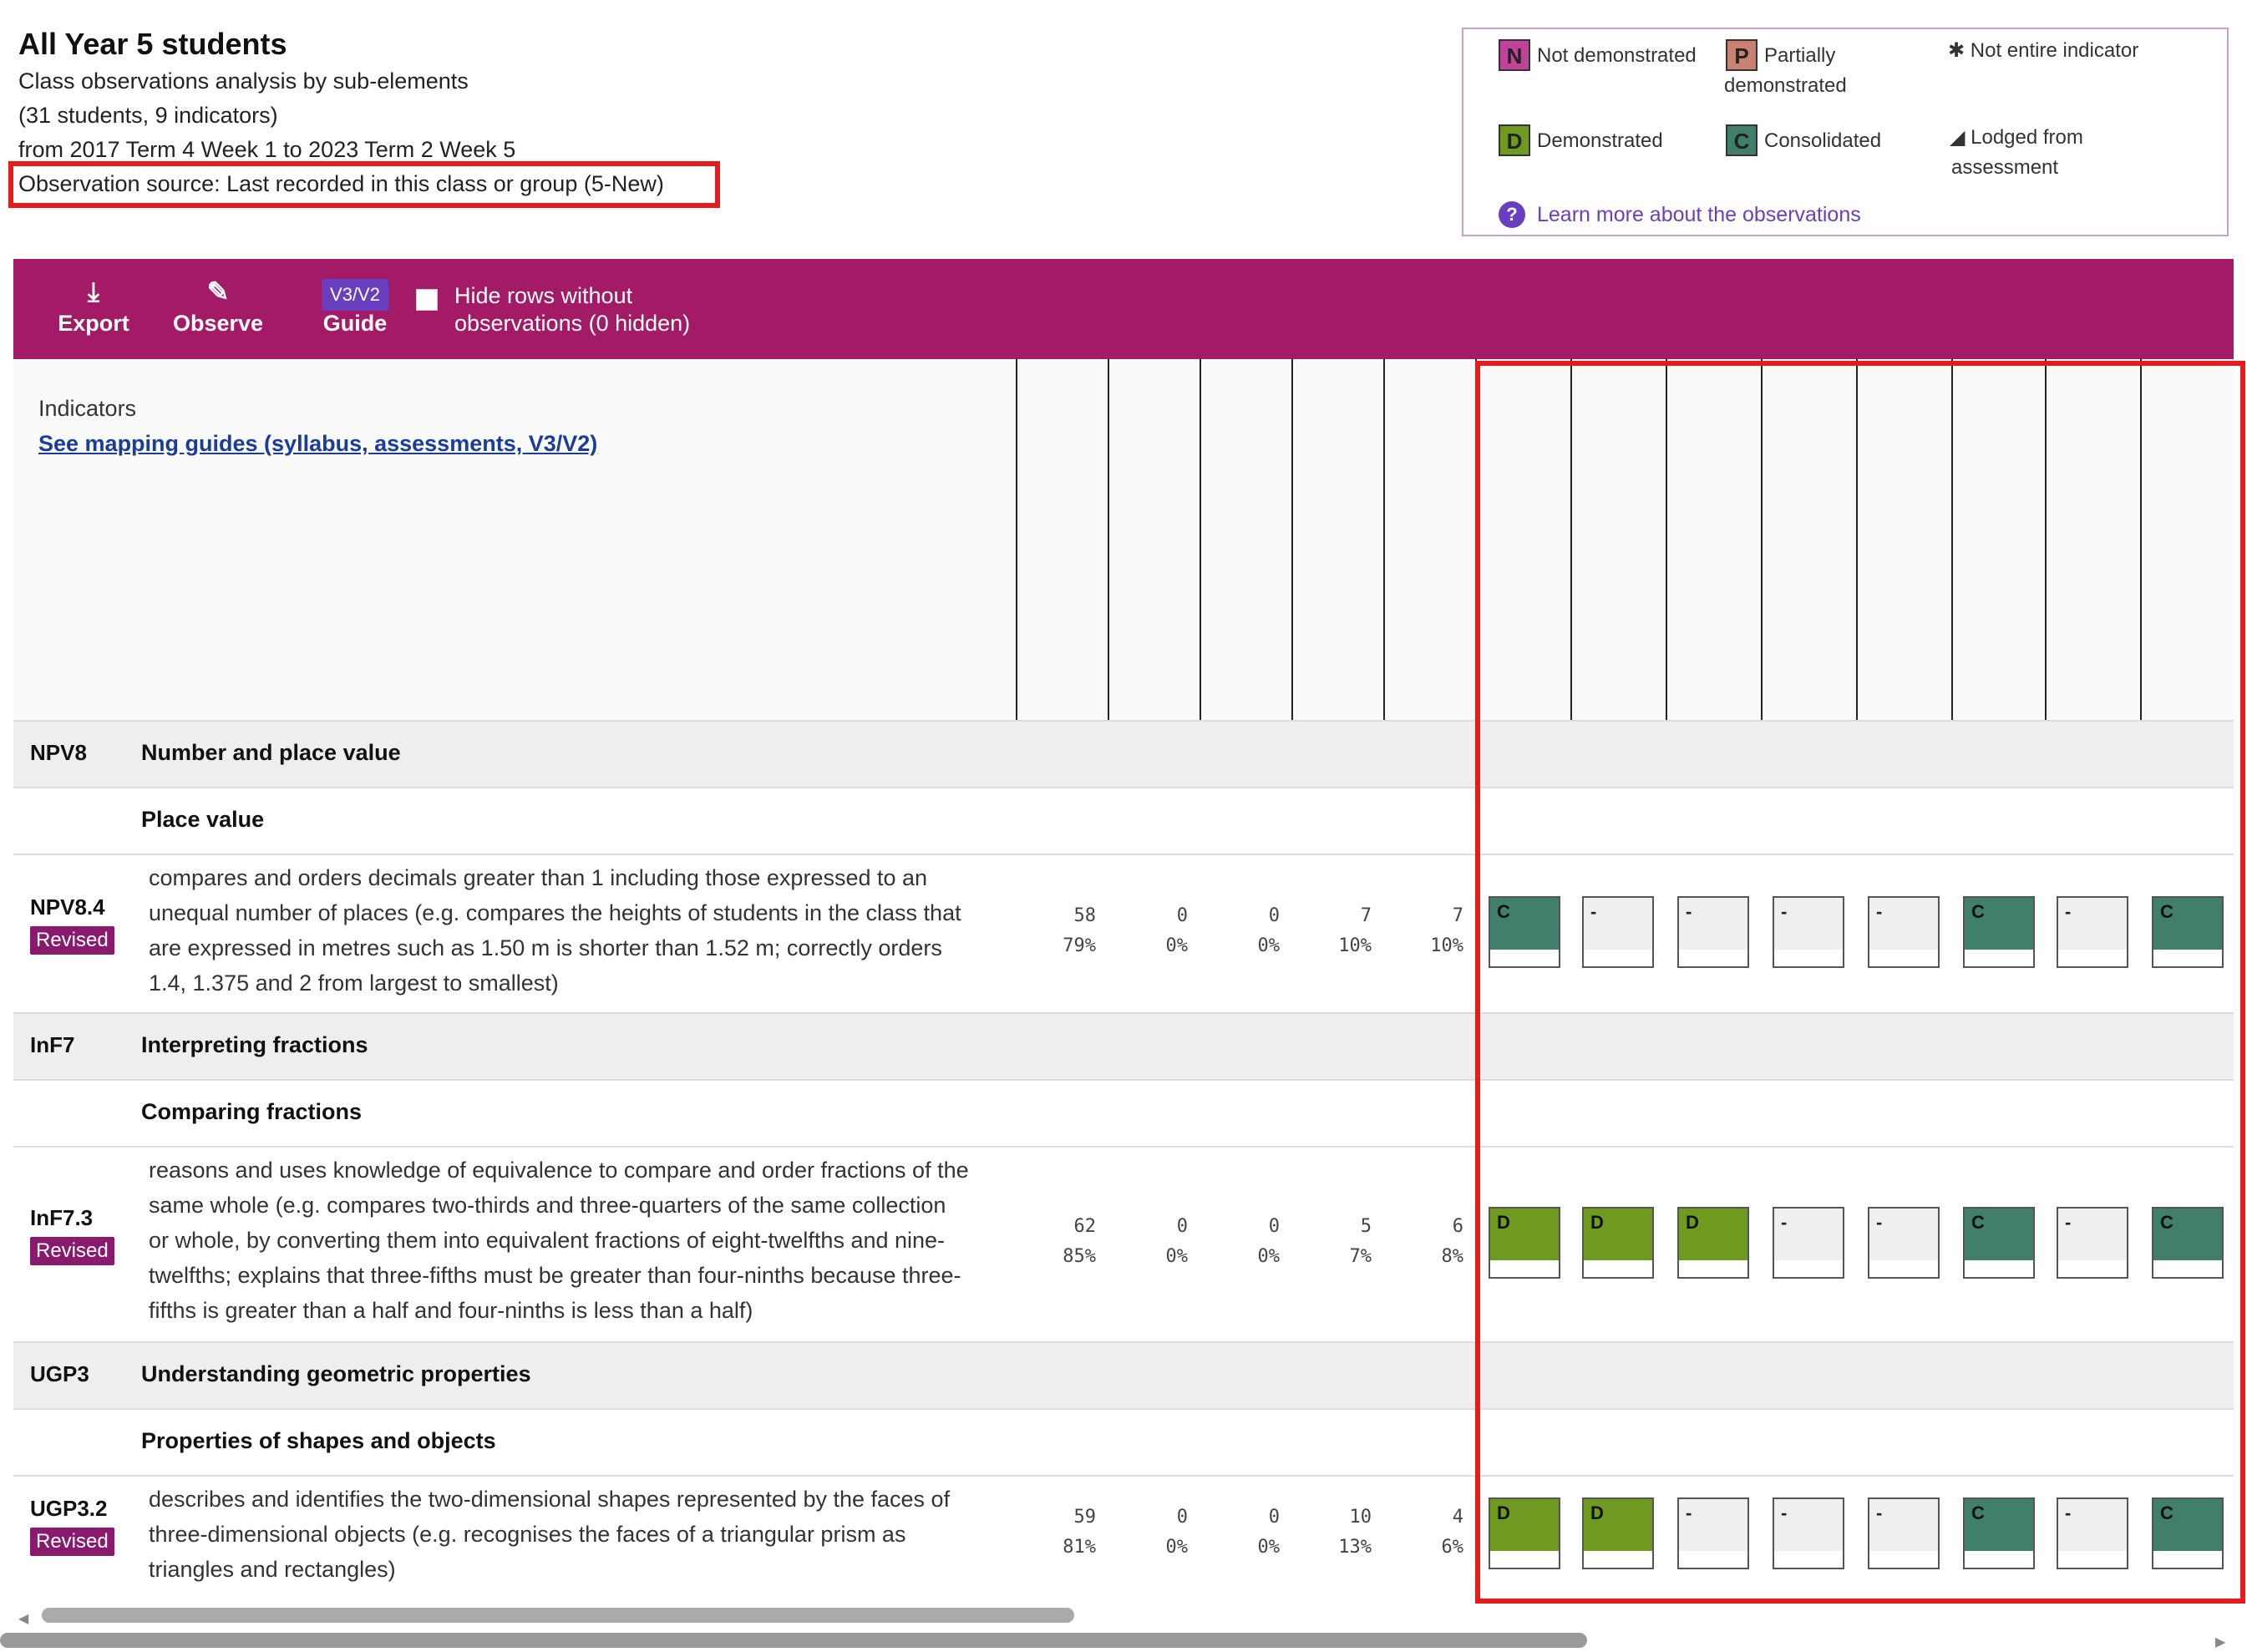 This screenshot has height=1652, width=2247. I want to click on page-title: All Year 5 students, so click(152, 44).